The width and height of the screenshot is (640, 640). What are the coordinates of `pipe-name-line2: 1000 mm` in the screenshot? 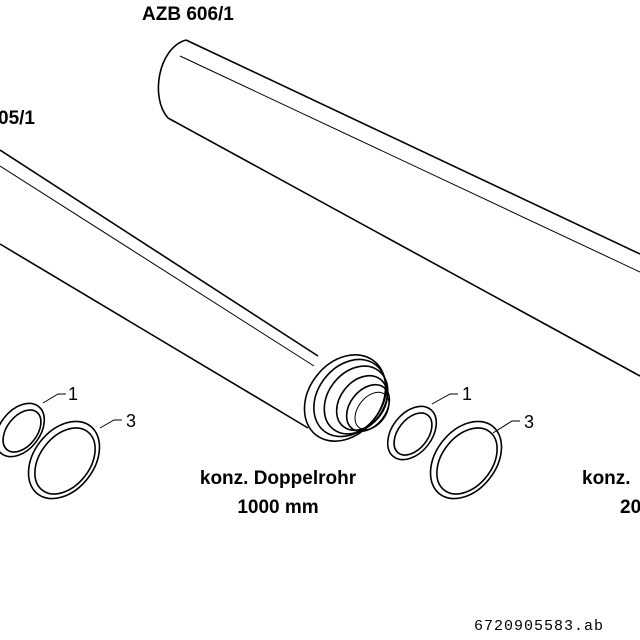 It's located at (277, 507).